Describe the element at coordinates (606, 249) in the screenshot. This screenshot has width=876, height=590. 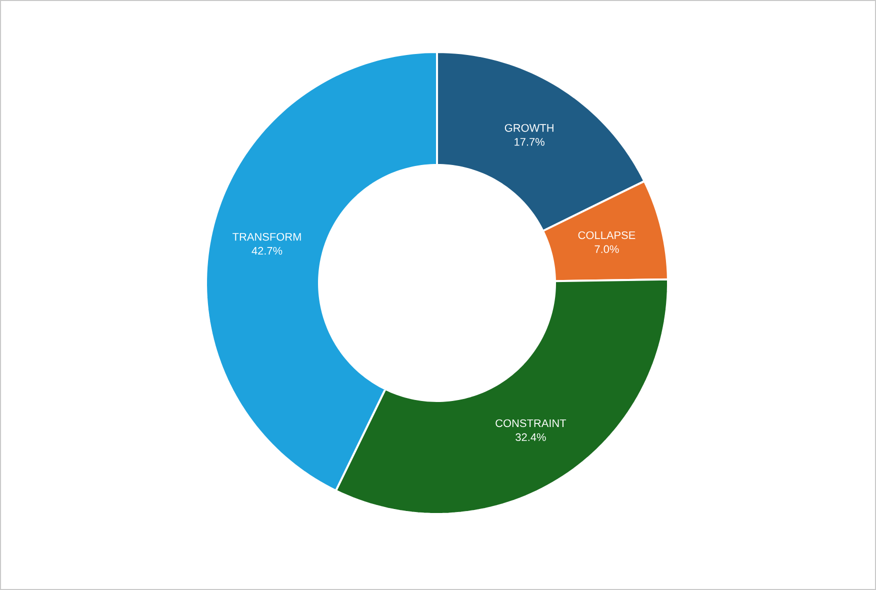
I see `data-label: 7.0%` at that location.